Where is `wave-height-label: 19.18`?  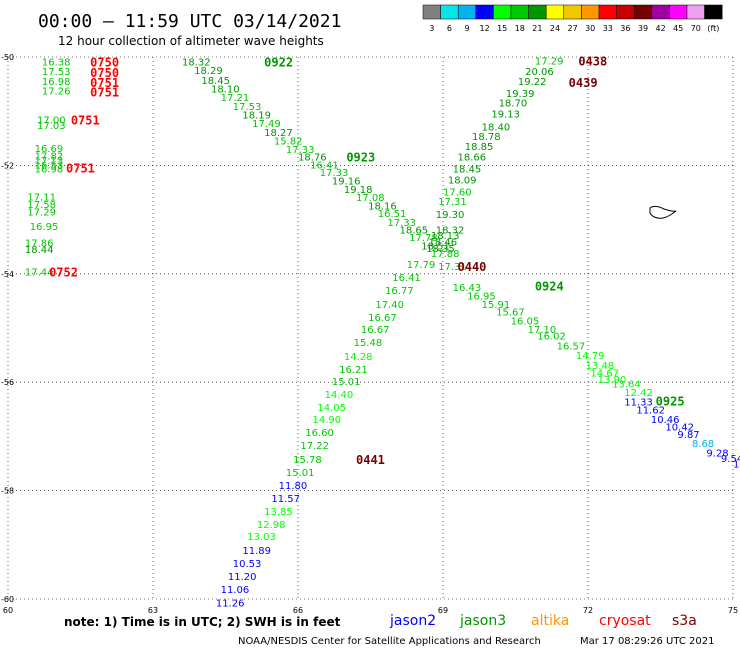
wave-height-label: 19.18 is located at coordinates (358, 190).